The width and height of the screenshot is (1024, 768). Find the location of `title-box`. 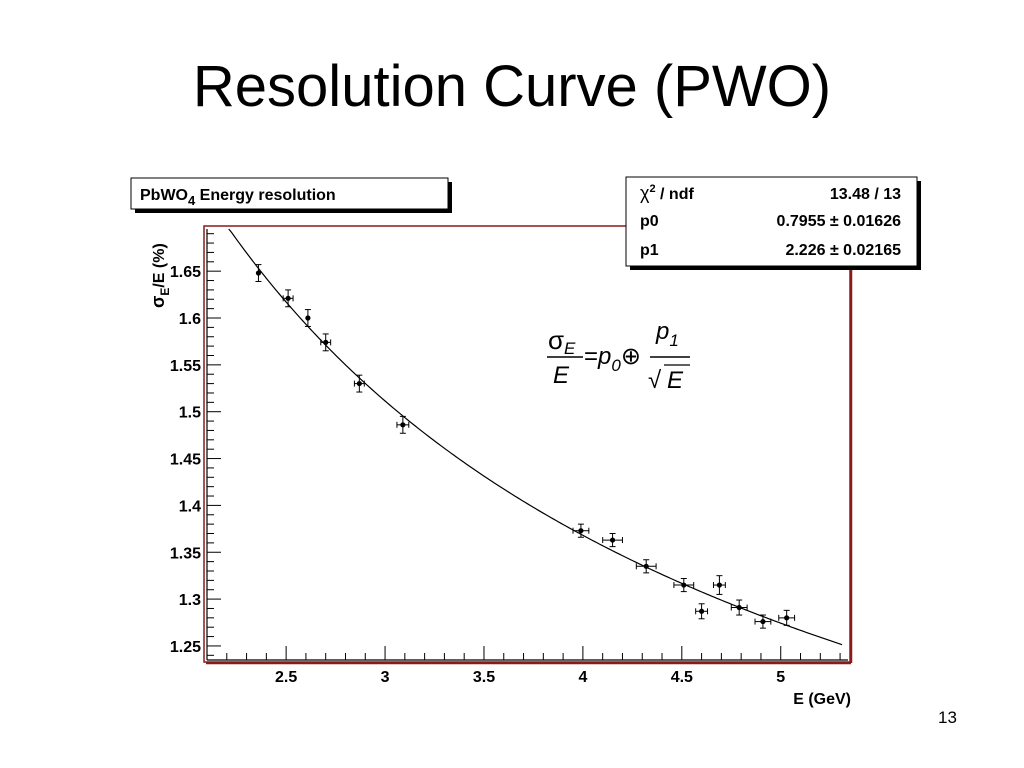

title-box is located at coordinates (289, 193).